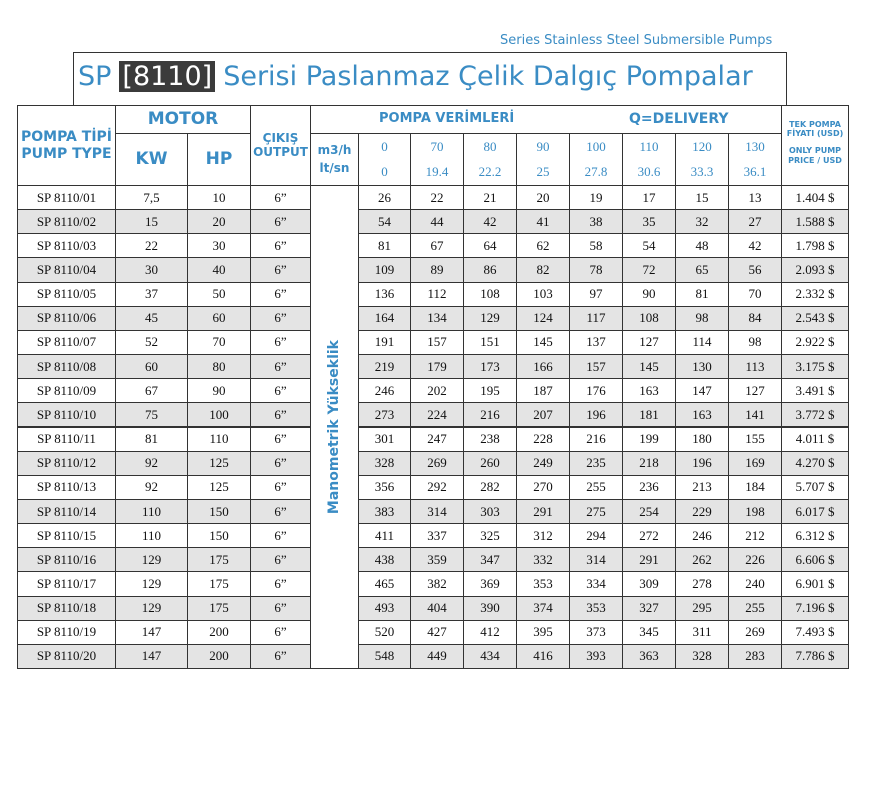 The height and width of the screenshot is (812, 878). What do you see at coordinates (815, 584) in the screenshot?
I see `price: 6.901 $` at bounding box center [815, 584].